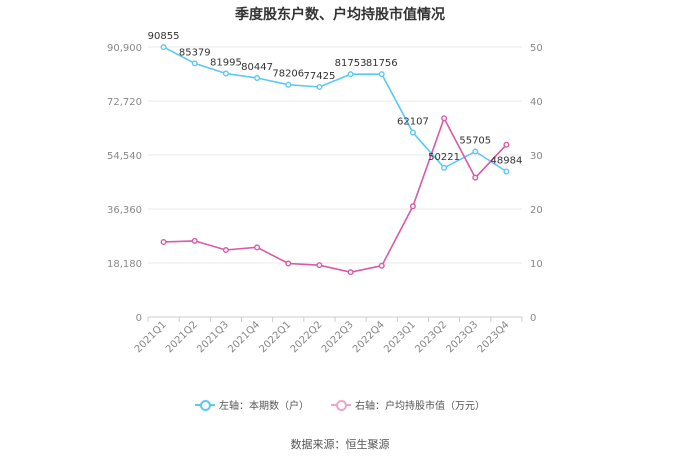 The height and width of the screenshot is (460, 680). Describe the element at coordinates (164, 36) in the screenshot. I see `data-label: 90855` at that location.